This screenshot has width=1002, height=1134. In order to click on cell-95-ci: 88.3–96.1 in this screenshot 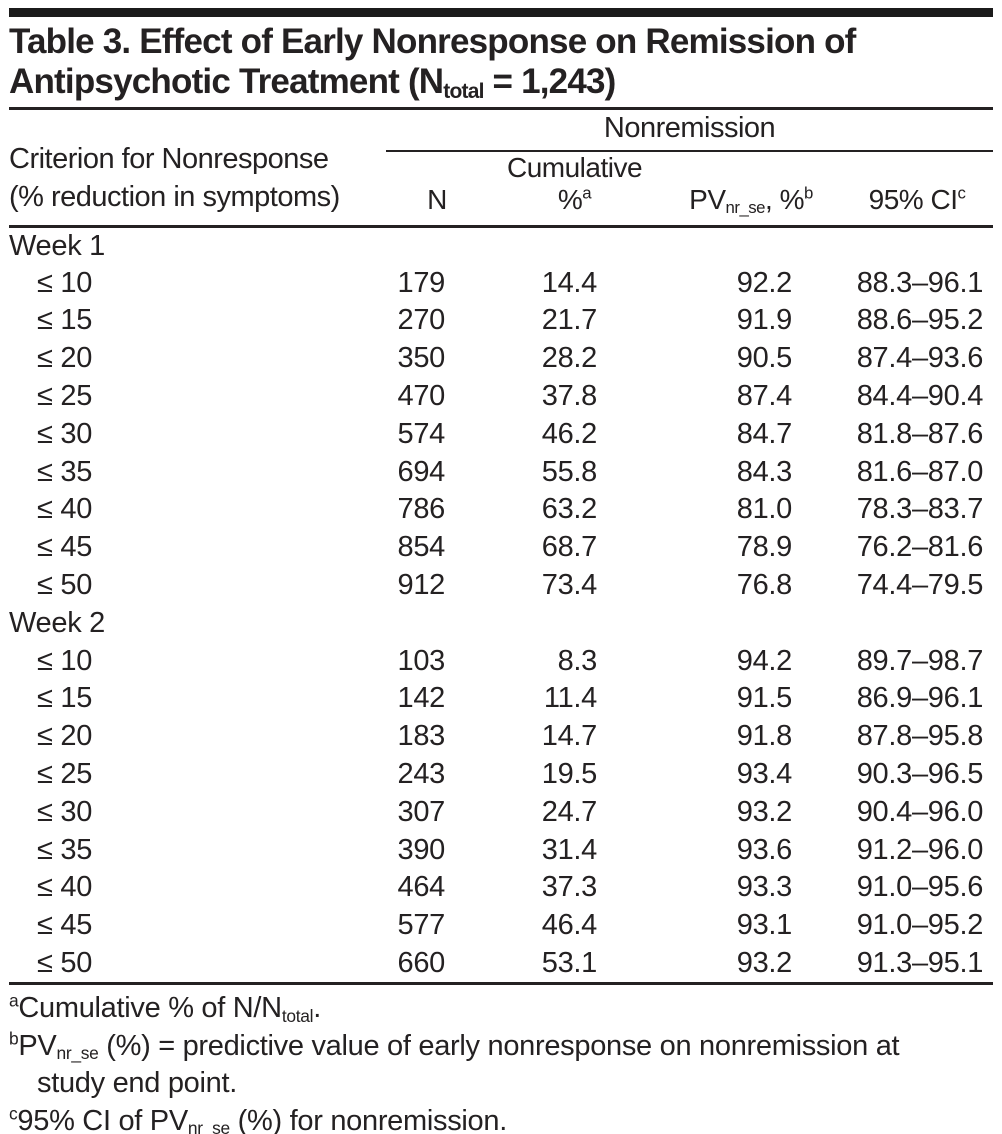, I will do `click(920, 282)`.